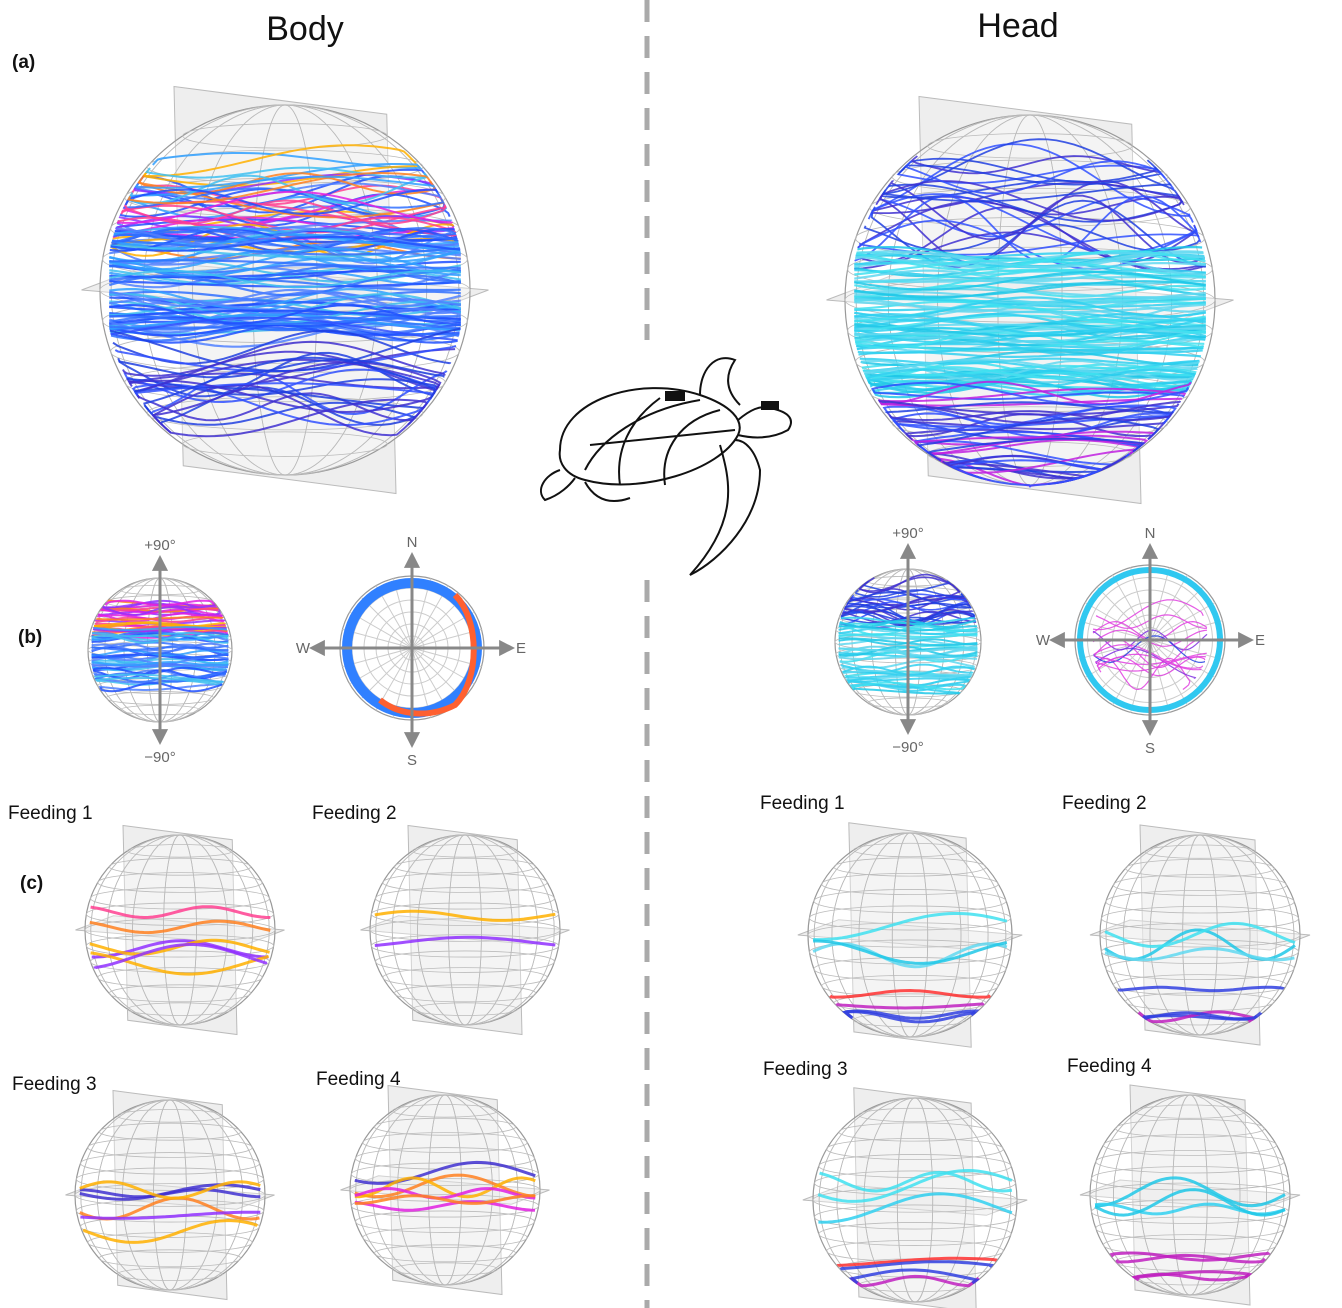  I want to click on compass-label: E, so click(1260, 640).